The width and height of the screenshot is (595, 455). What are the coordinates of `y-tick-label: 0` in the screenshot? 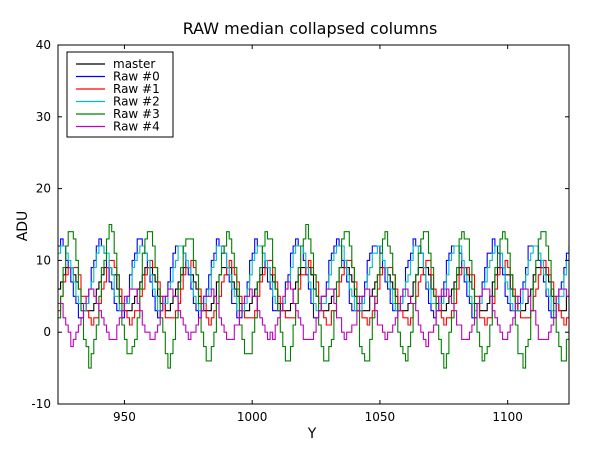 It's located at (47, 332).